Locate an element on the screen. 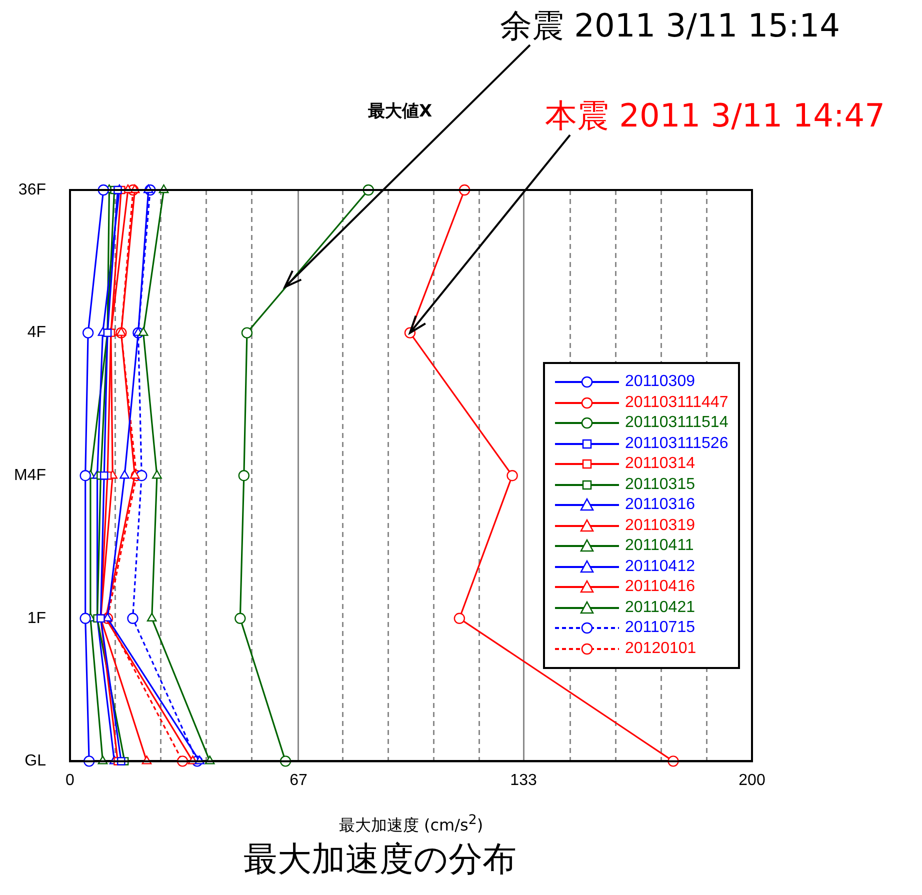  legend-label: 20110315 is located at coordinates (660, 484).